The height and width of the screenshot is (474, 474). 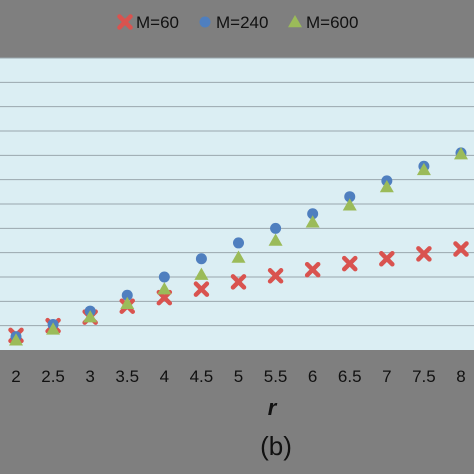 I want to click on legend-item: M=240, so click(x=233, y=22).